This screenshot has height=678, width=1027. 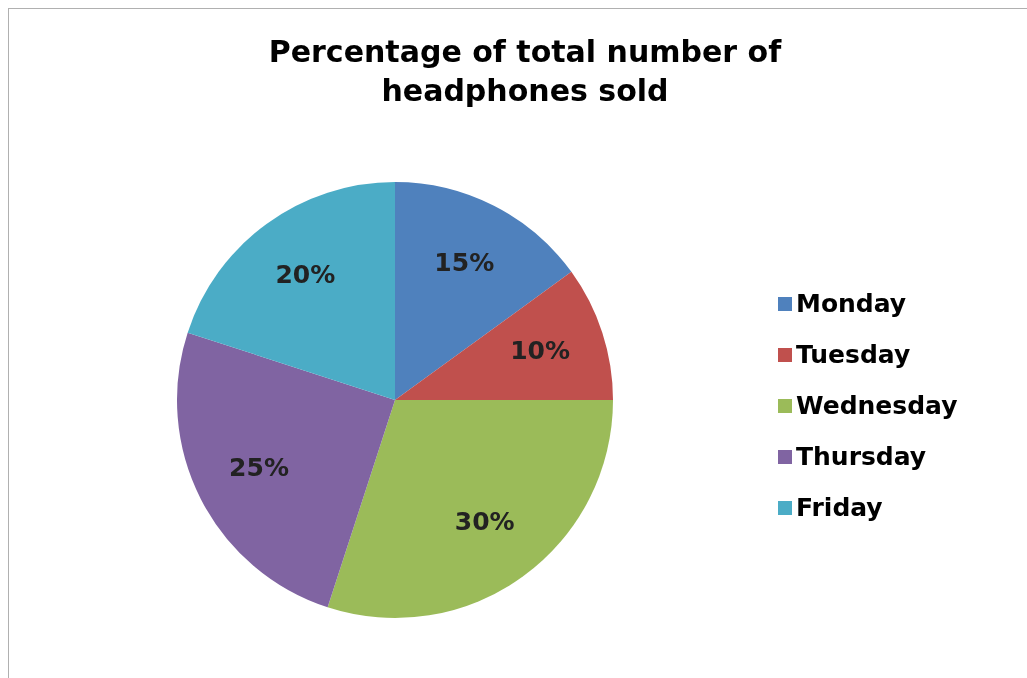 What do you see at coordinates (525, 71) in the screenshot?
I see `chart-title: Percentage of total number of headphones sold` at bounding box center [525, 71].